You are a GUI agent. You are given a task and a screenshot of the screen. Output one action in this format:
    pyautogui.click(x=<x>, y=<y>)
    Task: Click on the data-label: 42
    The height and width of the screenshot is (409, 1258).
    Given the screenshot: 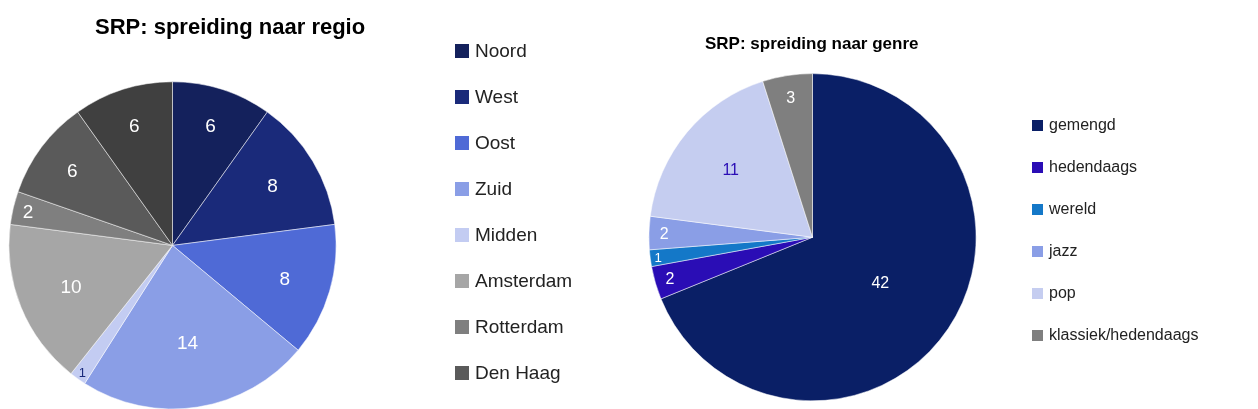 What is the action you would take?
    pyautogui.click(x=880, y=283)
    